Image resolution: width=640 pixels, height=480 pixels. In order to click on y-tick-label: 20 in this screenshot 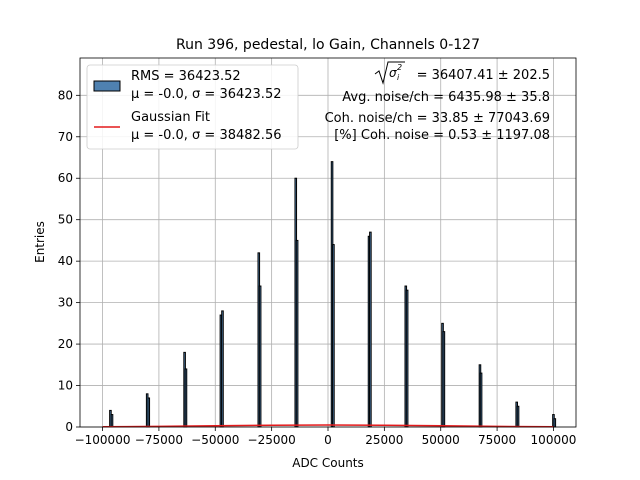, I will do `click(65, 344)`.